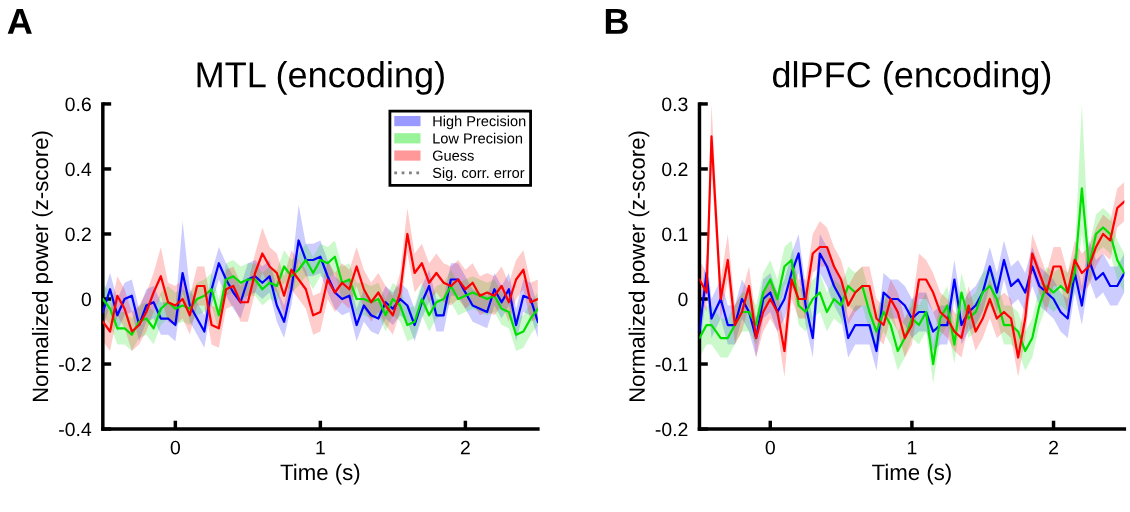 The width and height of the screenshot is (1130, 512). Describe the element at coordinates (616, 21) in the screenshot. I see `text: B` at that location.